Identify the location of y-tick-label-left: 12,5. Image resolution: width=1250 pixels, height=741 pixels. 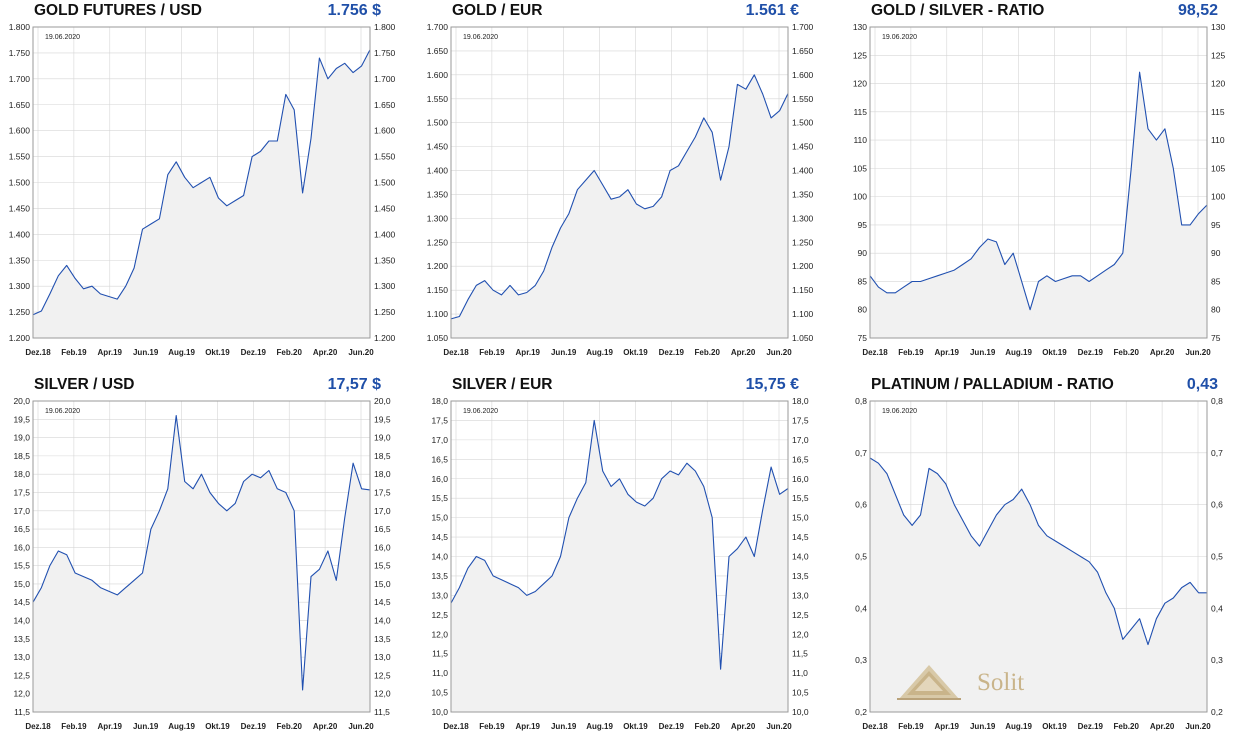
(21, 675).